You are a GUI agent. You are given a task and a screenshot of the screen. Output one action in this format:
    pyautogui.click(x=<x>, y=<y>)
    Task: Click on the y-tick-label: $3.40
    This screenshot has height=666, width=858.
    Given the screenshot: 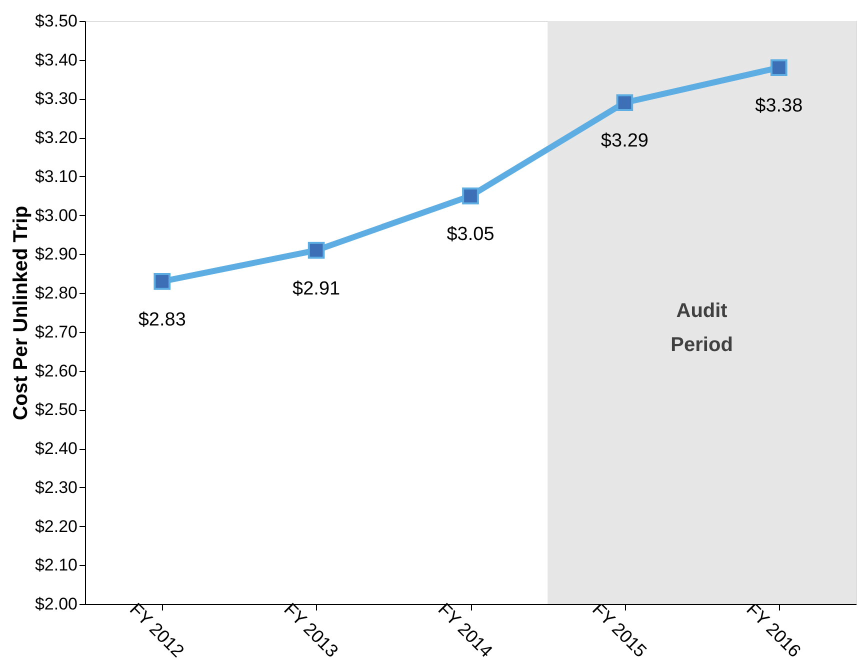 What is the action you would take?
    pyautogui.click(x=56, y=60)
    